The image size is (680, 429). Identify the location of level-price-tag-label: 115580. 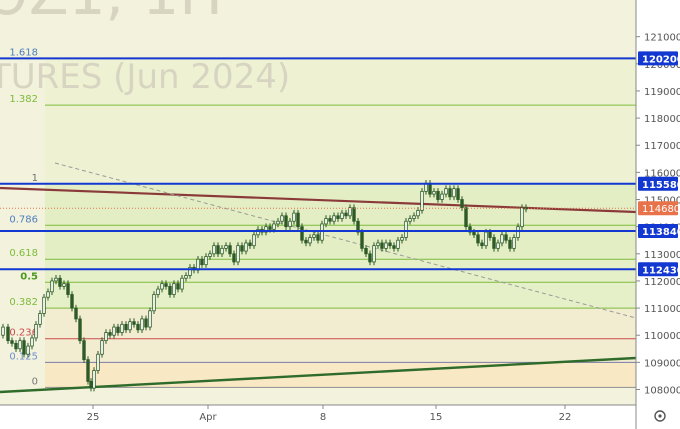
(661, 185).